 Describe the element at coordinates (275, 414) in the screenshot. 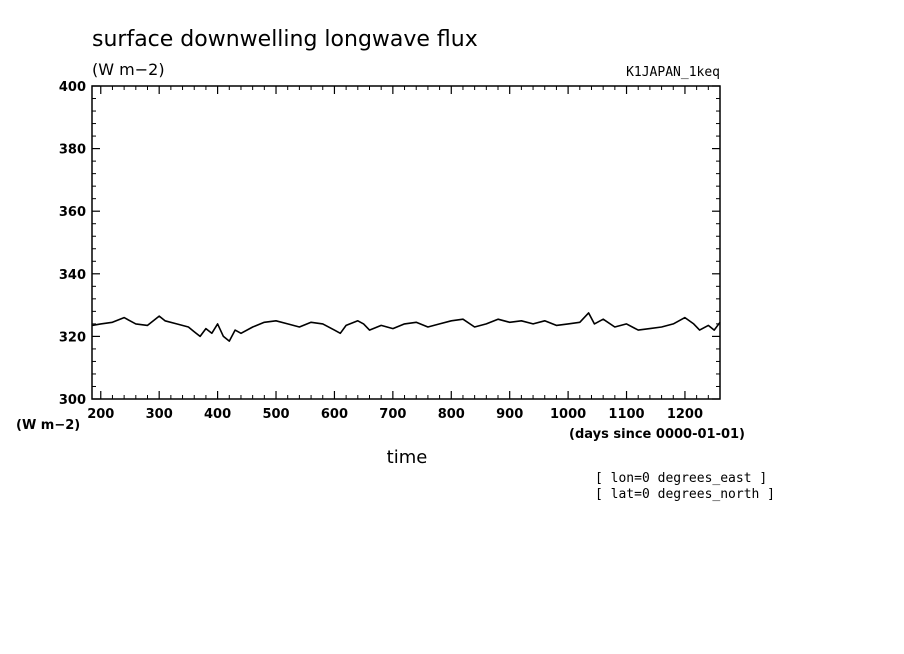

I see `x-tick-label: 500` at that location.